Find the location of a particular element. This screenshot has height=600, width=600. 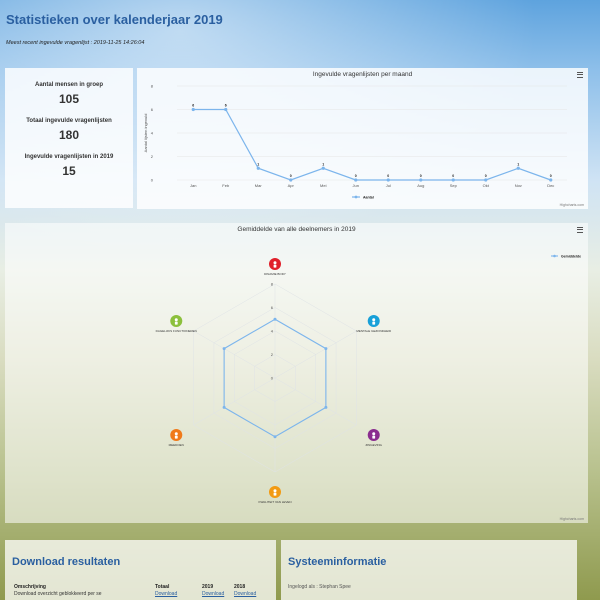

row-description: Download overzicht geblokkeerd per se is located at coordinates (58, 594).